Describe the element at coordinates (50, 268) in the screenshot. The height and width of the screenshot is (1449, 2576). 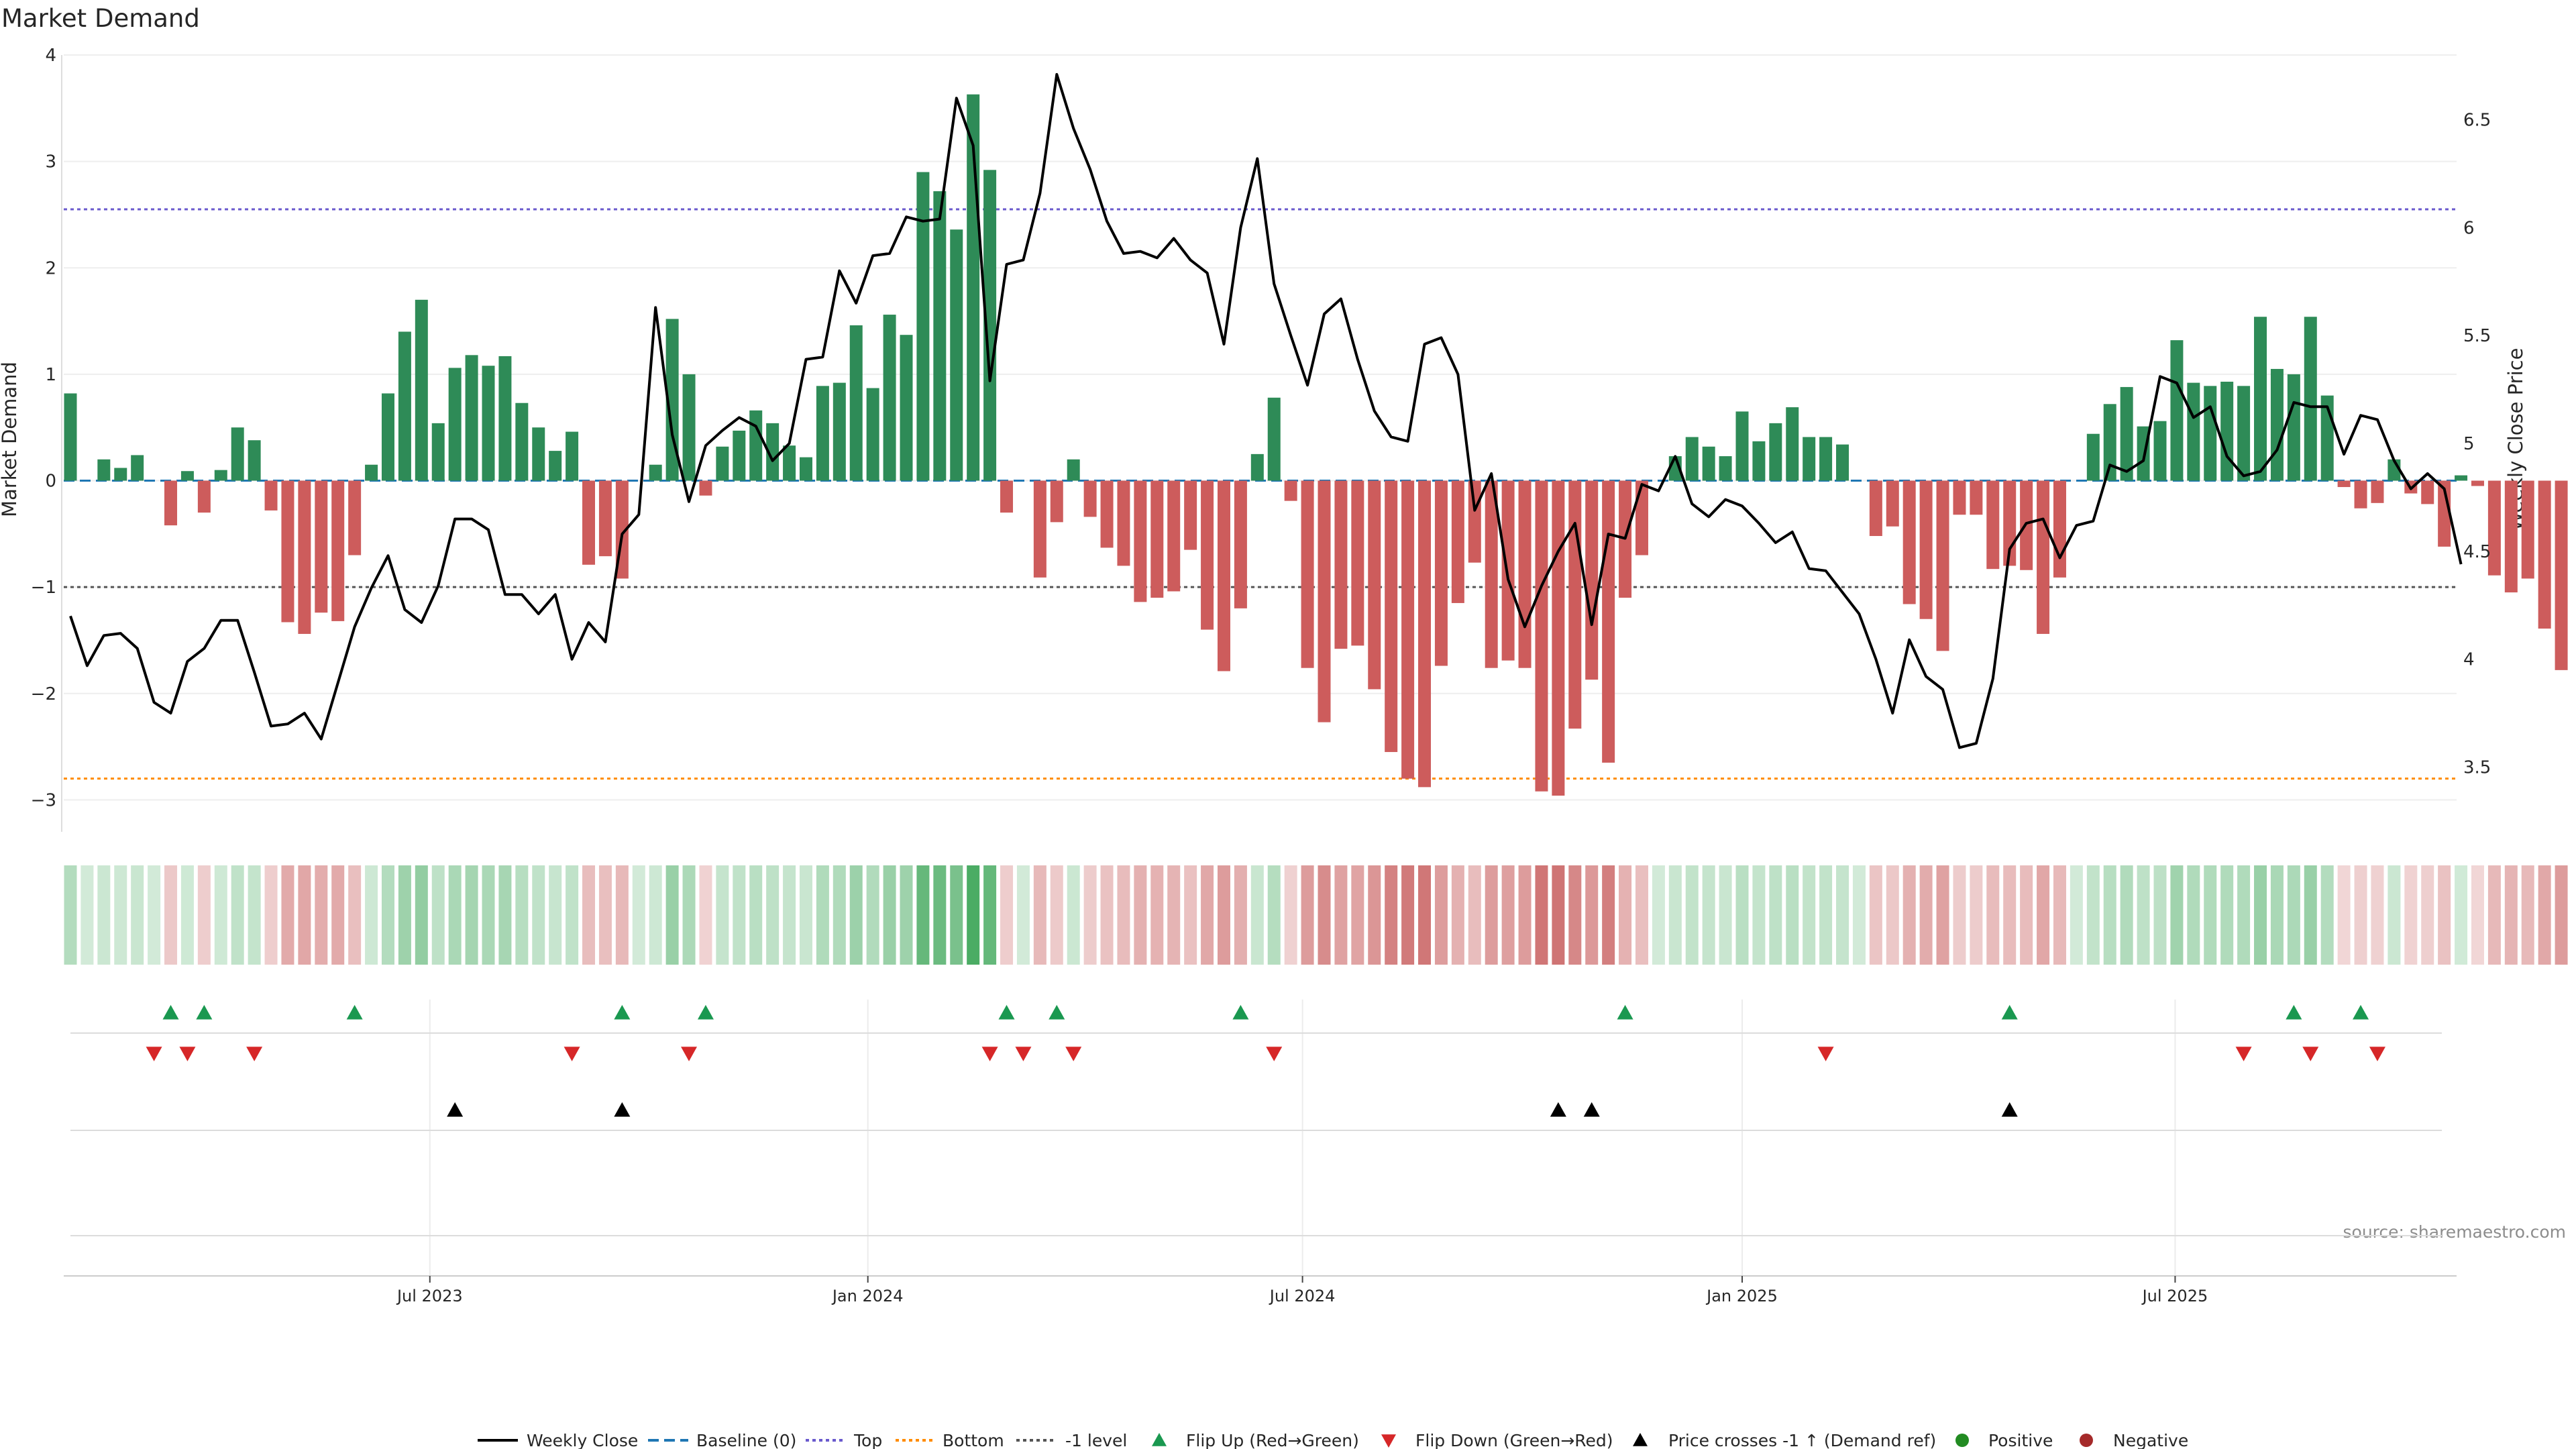
I see `y-tick-label-2: 2` at that location.